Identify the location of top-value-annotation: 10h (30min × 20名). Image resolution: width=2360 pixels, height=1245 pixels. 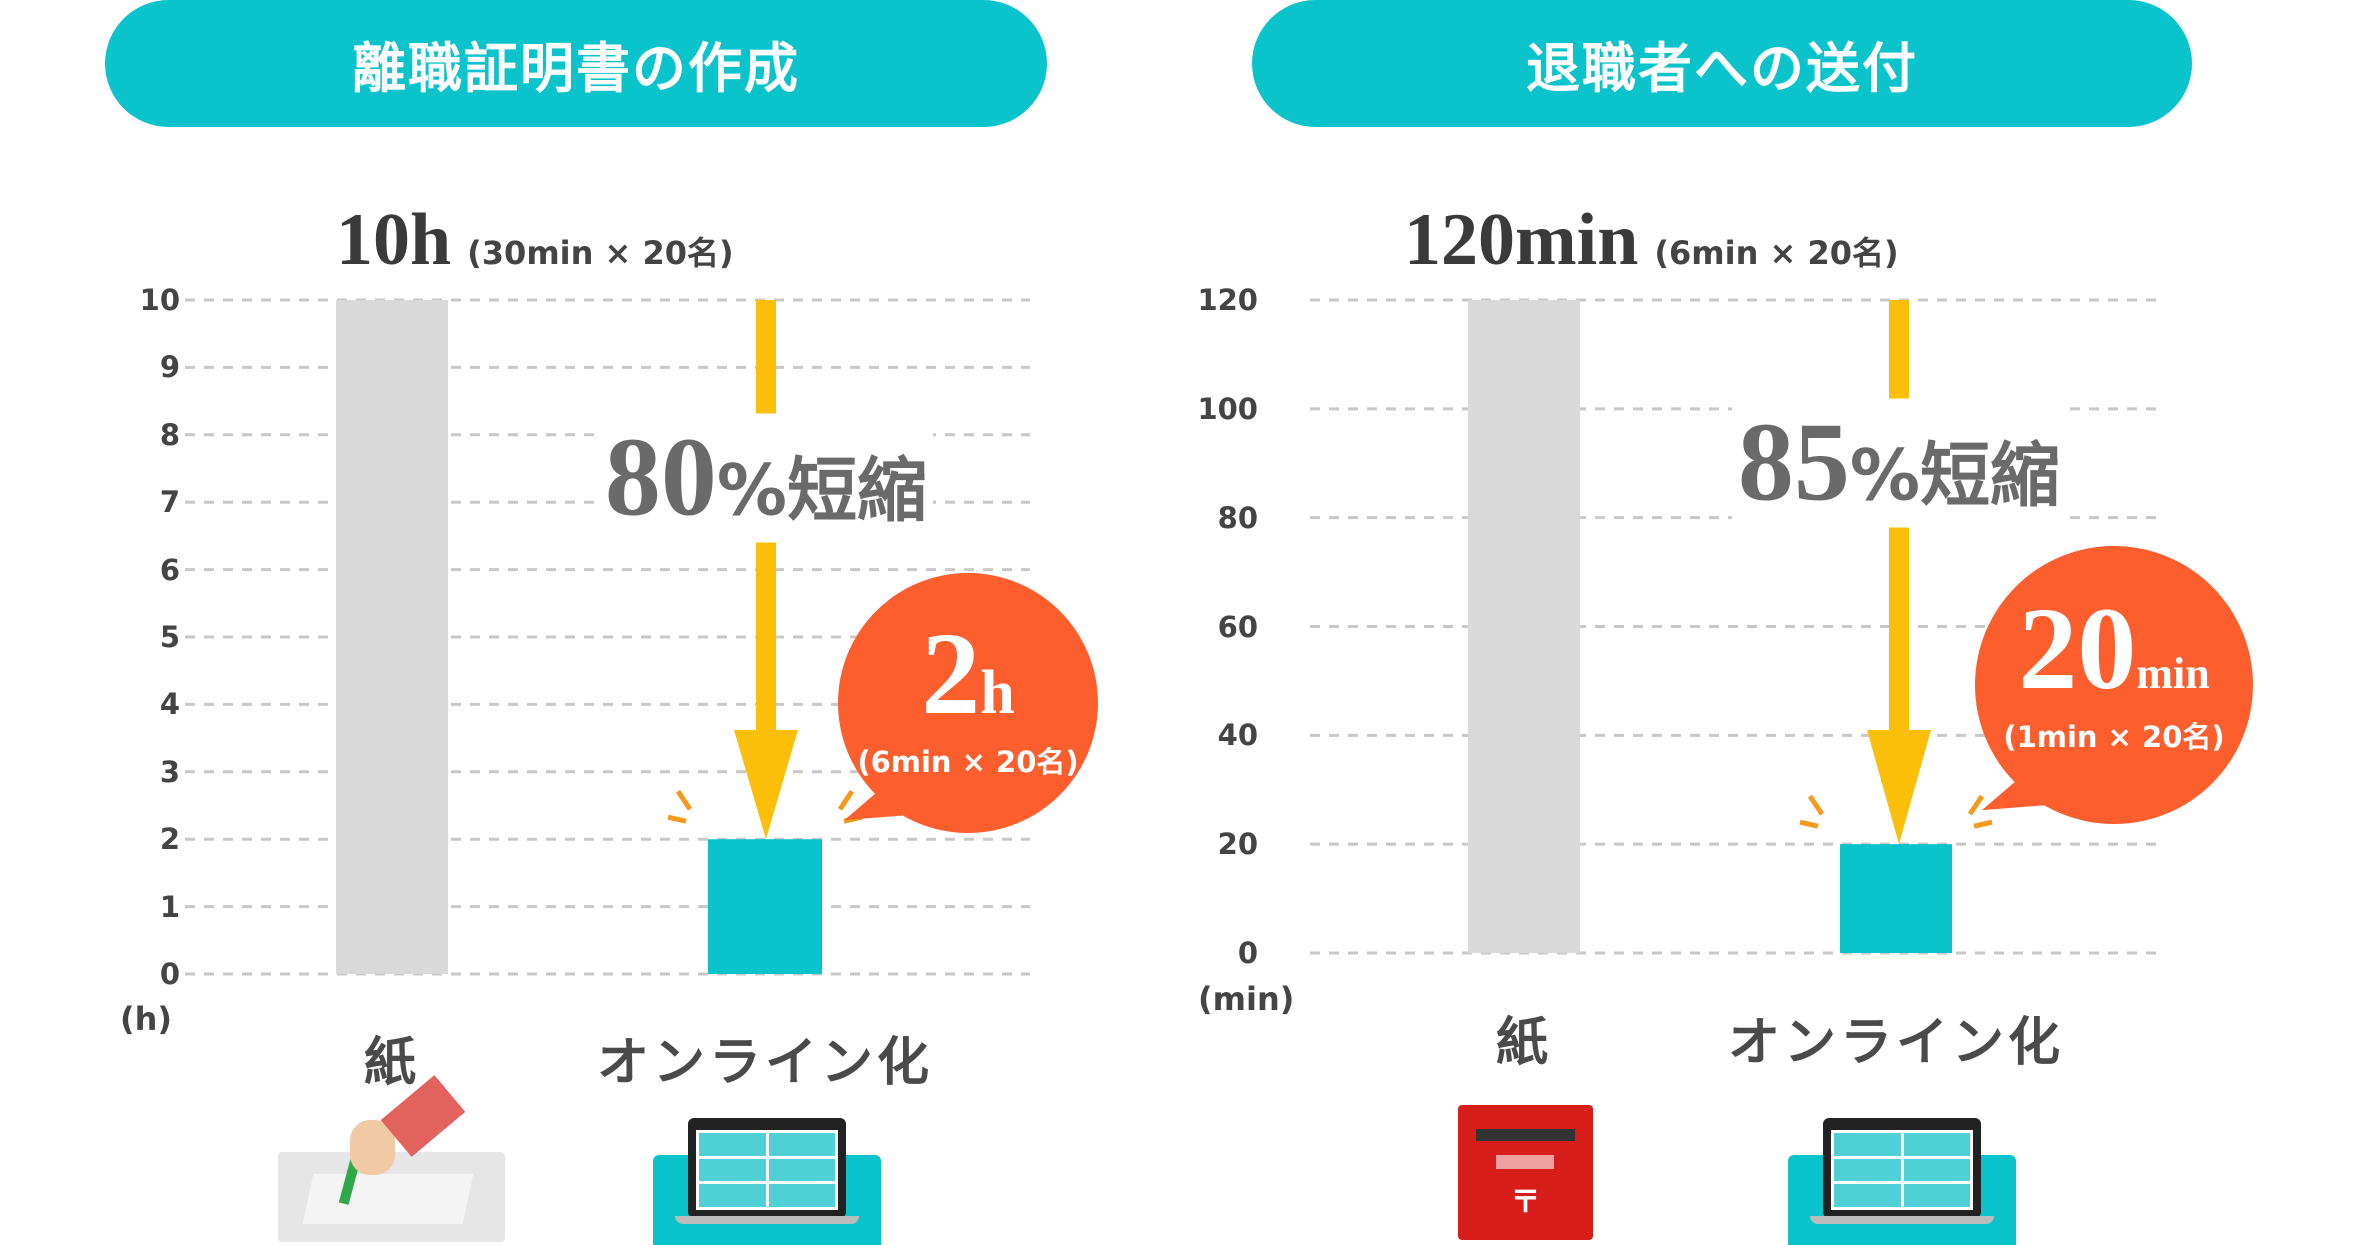
(535, 240).